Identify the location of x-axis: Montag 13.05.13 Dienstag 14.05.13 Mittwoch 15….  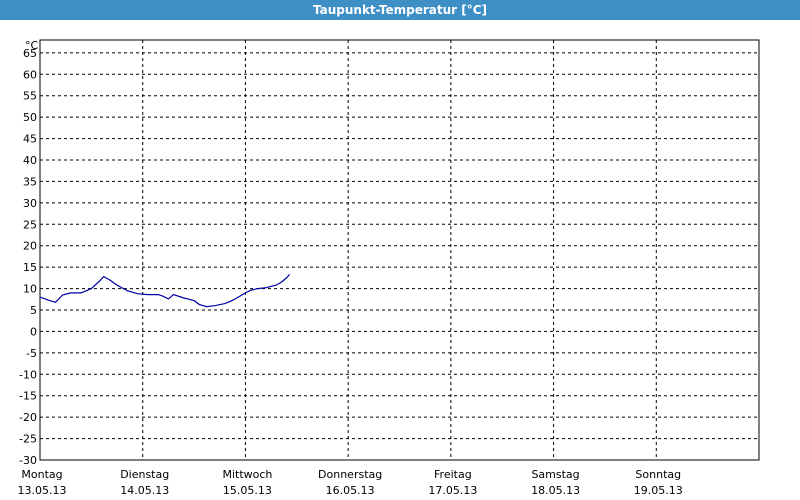
(350, 482).